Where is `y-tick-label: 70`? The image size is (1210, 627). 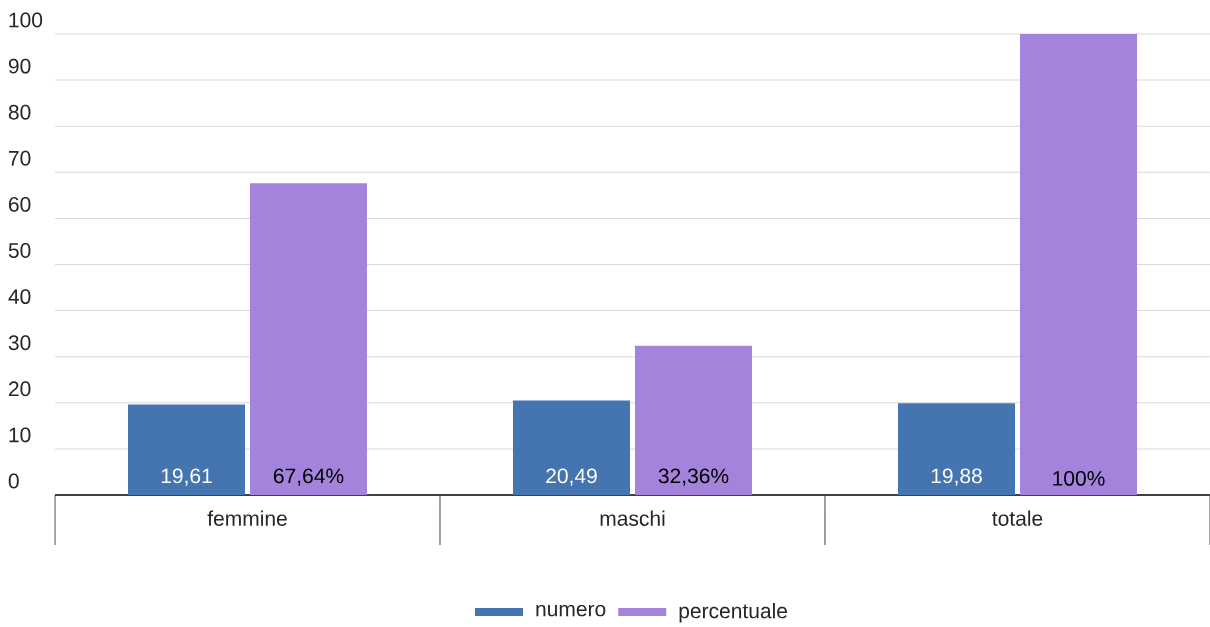 y-tick-label: 70 is located at coordinates (20, 158).